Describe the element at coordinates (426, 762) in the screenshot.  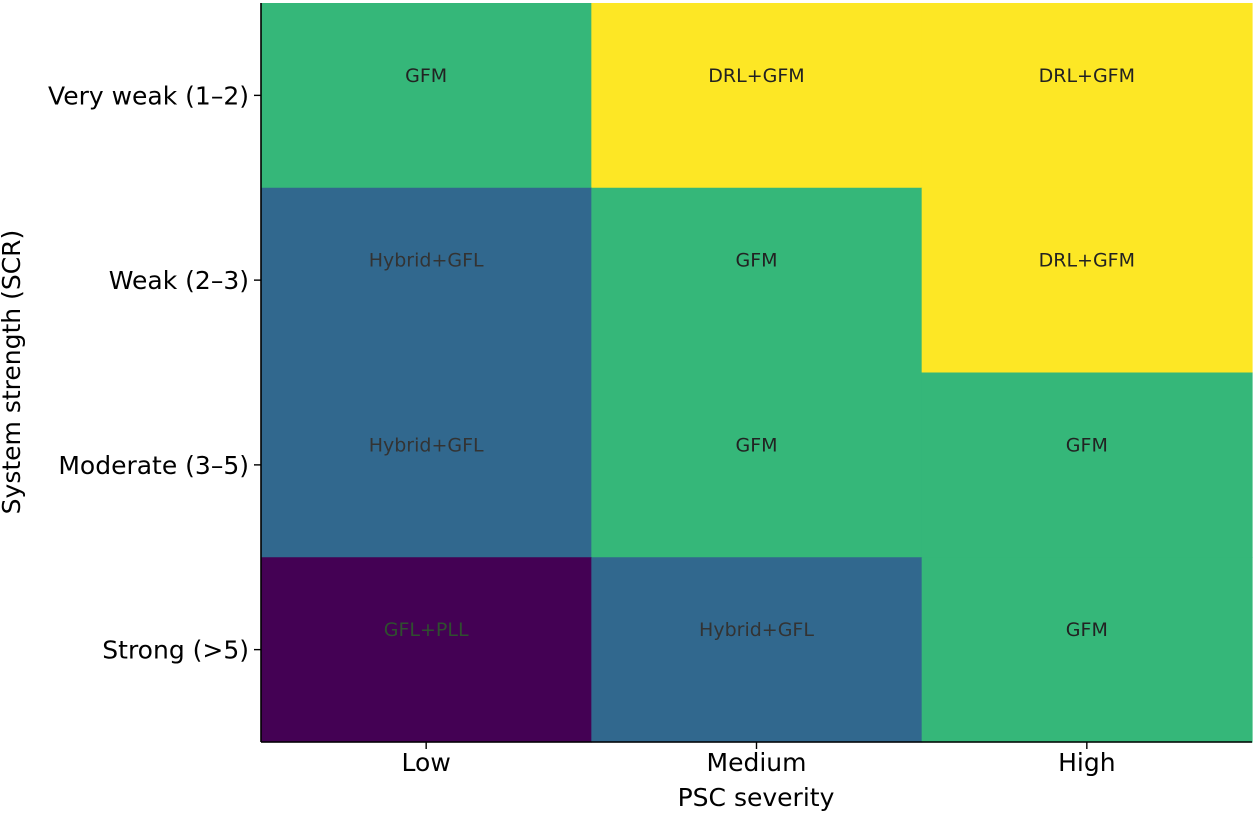
I see `x-tick-label: Low` at that location.